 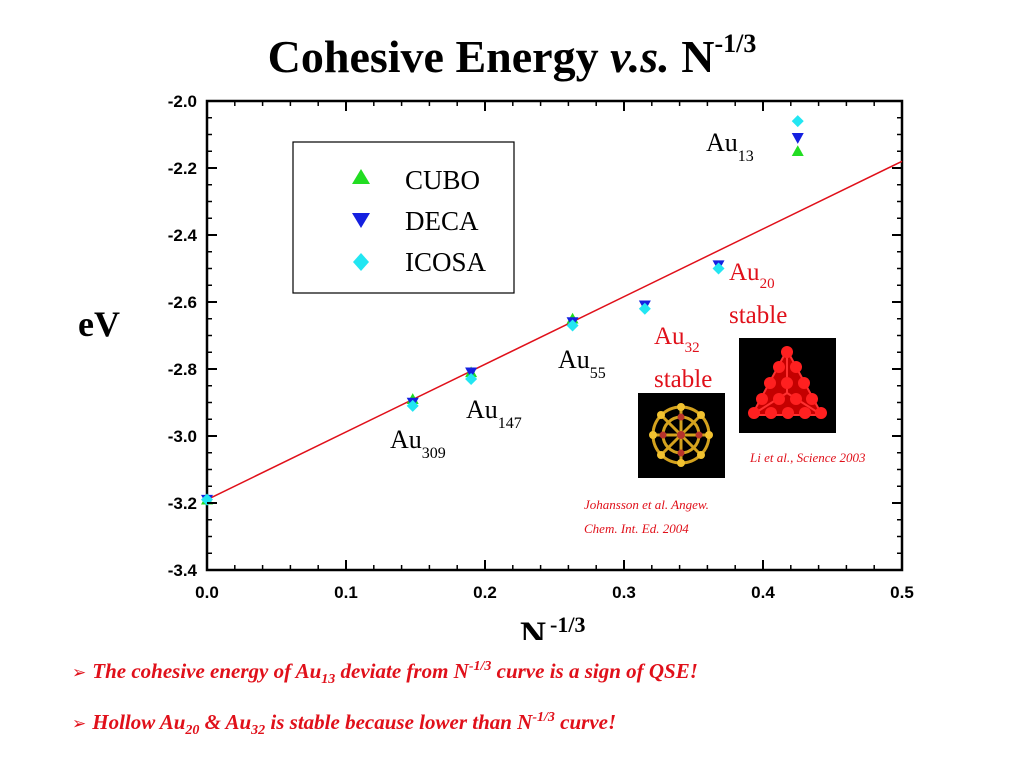 What do you see at coordinates (533, 627) in the screenshot?
I see `x-axis-label-base: N` at bounding box center [533, 627].